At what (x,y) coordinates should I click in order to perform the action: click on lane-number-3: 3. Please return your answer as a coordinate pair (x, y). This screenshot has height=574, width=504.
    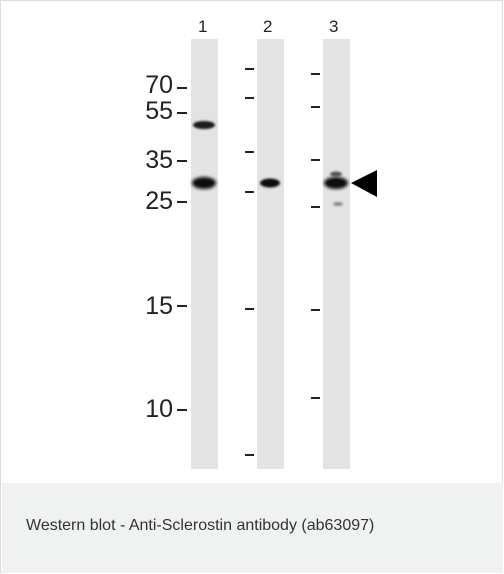
    Looking at the image, I should click on (334, 26).